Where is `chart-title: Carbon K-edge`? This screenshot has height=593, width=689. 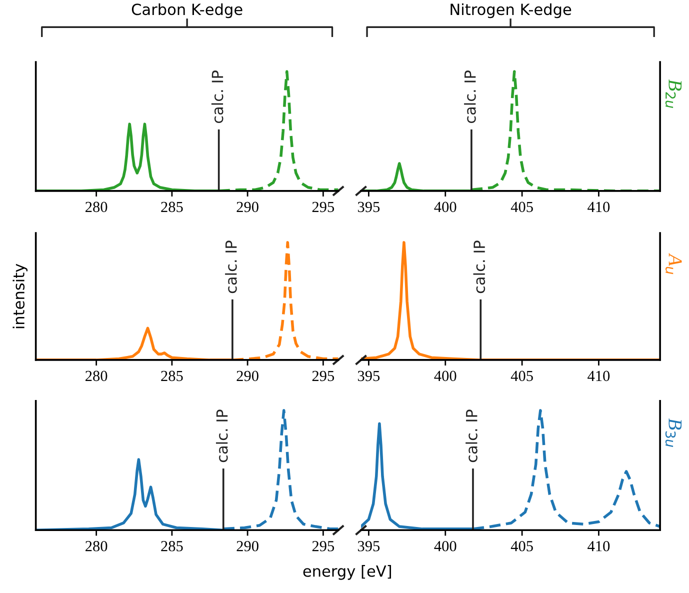 chart-title: Carbon K-edge is located at coordinates (187, 10).